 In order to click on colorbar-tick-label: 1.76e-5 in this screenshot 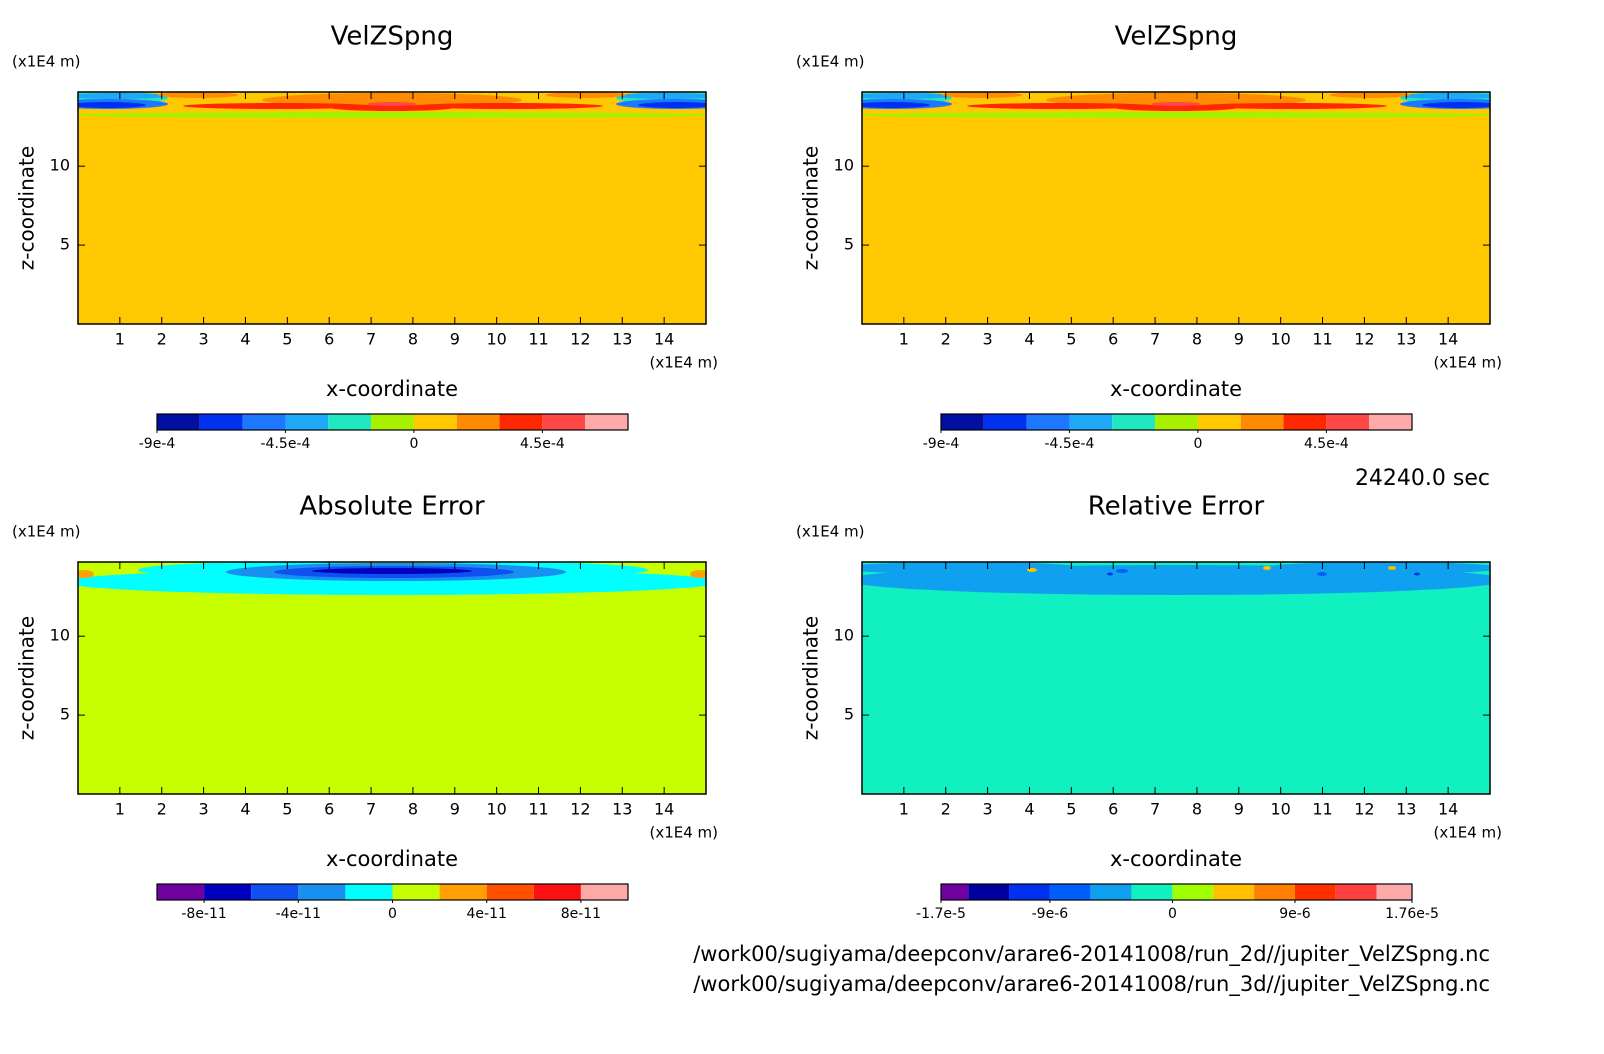, I will do `click(1412, 914)`.